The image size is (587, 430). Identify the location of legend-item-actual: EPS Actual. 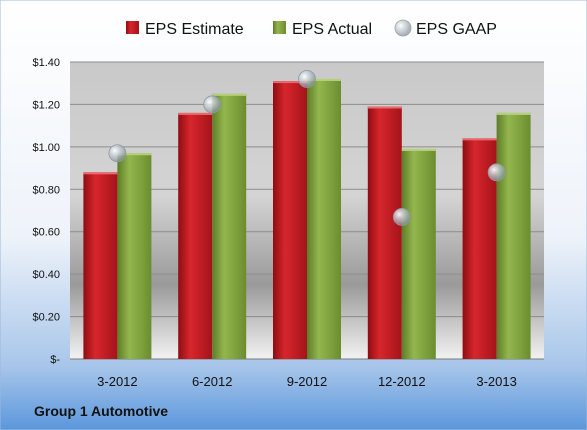
(322, 29).